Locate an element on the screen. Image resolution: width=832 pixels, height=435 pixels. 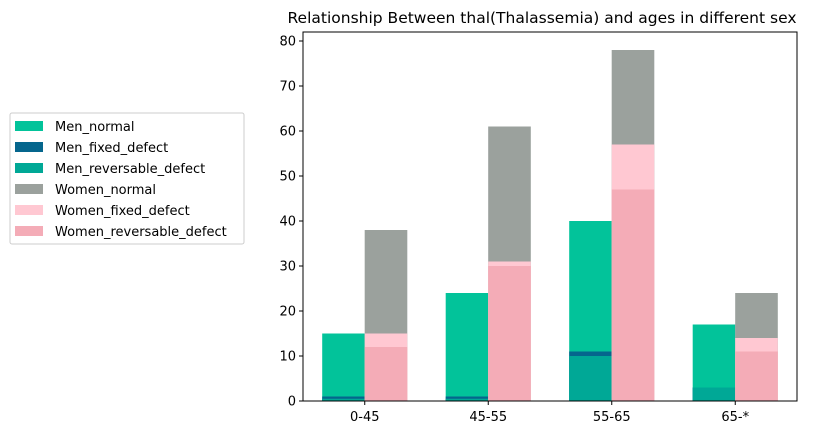
y-tick-label: 80 is located at coordinates (287, 42).